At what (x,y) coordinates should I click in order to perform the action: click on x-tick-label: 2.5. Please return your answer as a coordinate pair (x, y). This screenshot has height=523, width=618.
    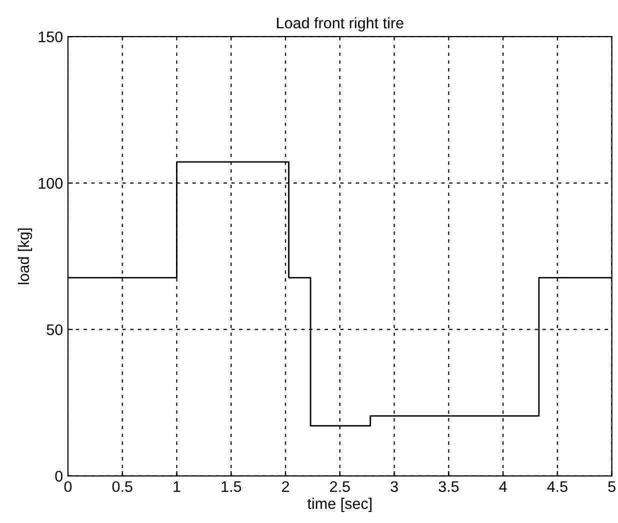
    Looking at the image, I should click on (340, 486).